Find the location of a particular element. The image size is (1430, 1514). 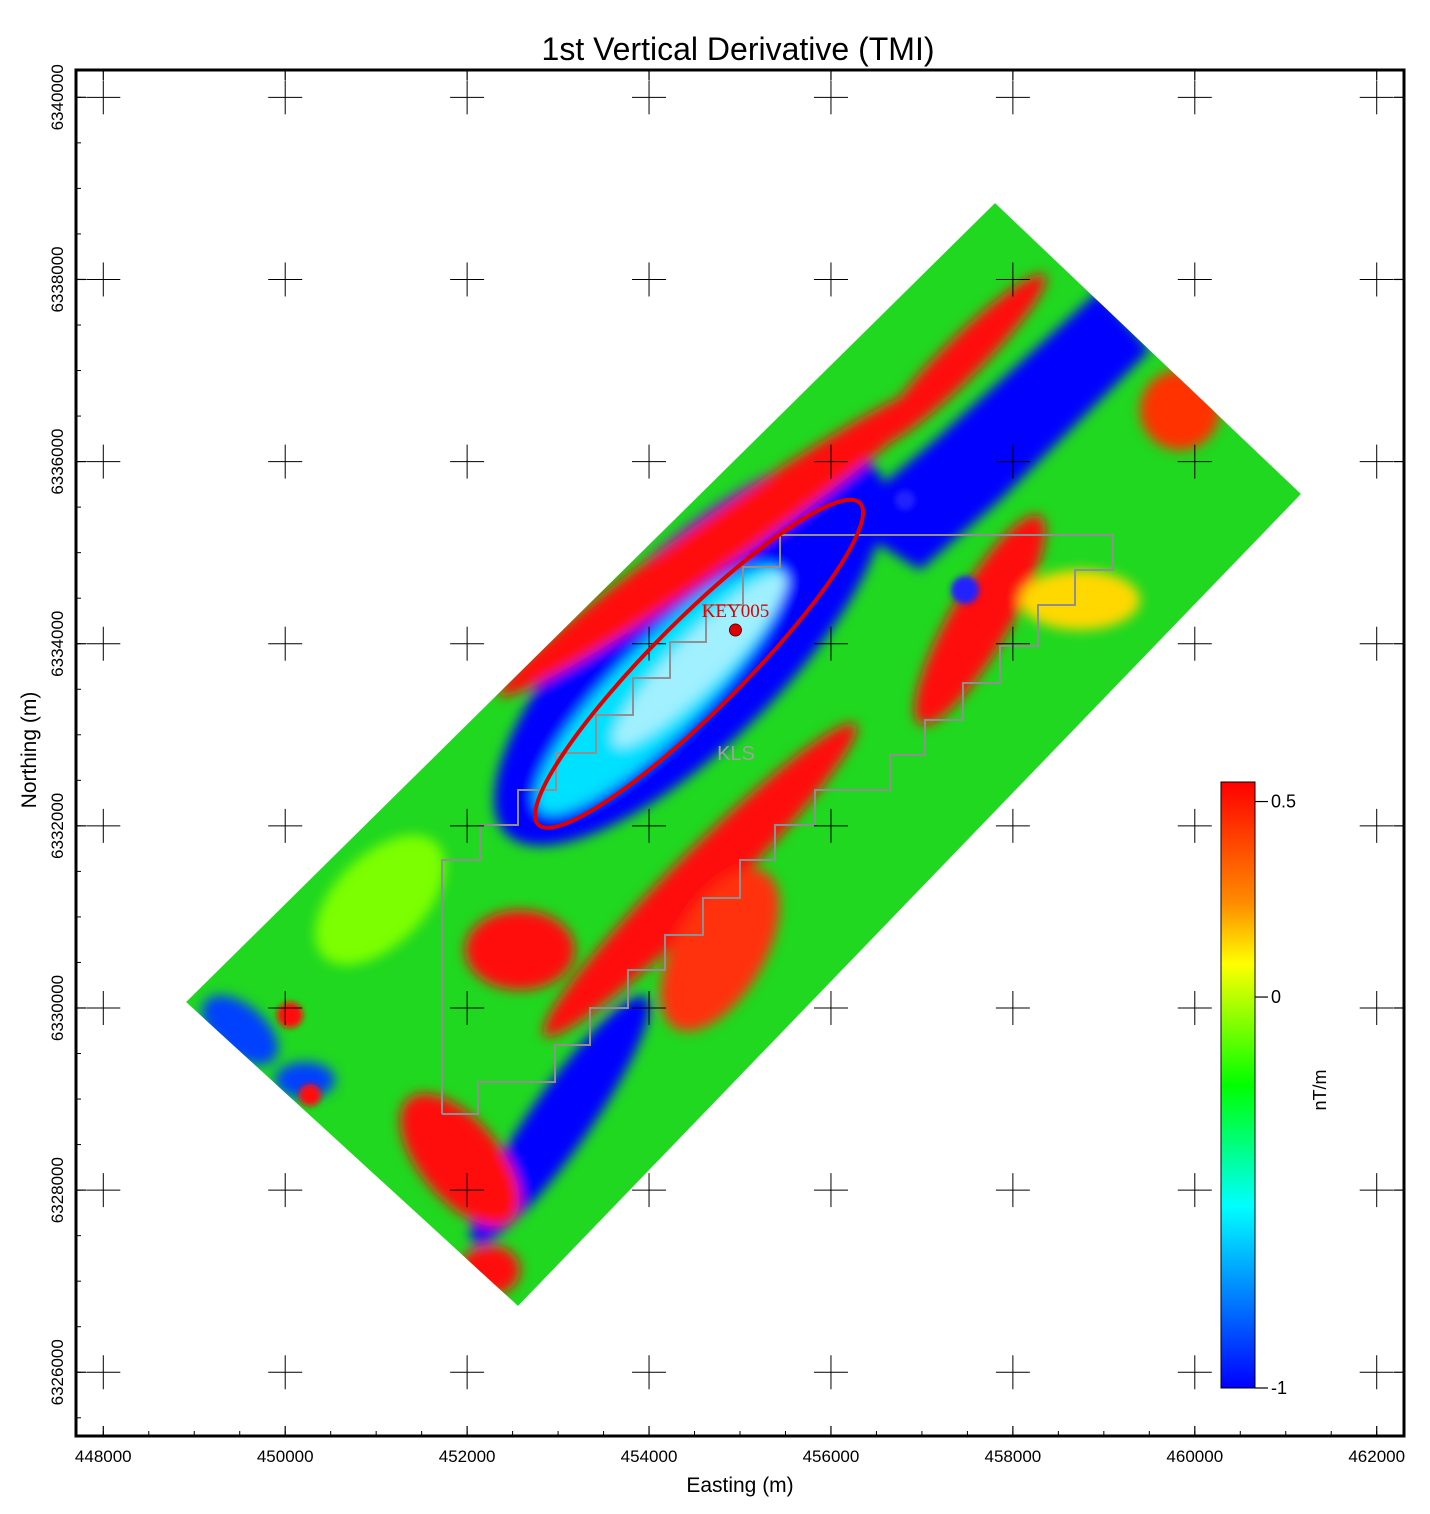

x-tick-label: 458000 is located at coordinates (1013, 1456).